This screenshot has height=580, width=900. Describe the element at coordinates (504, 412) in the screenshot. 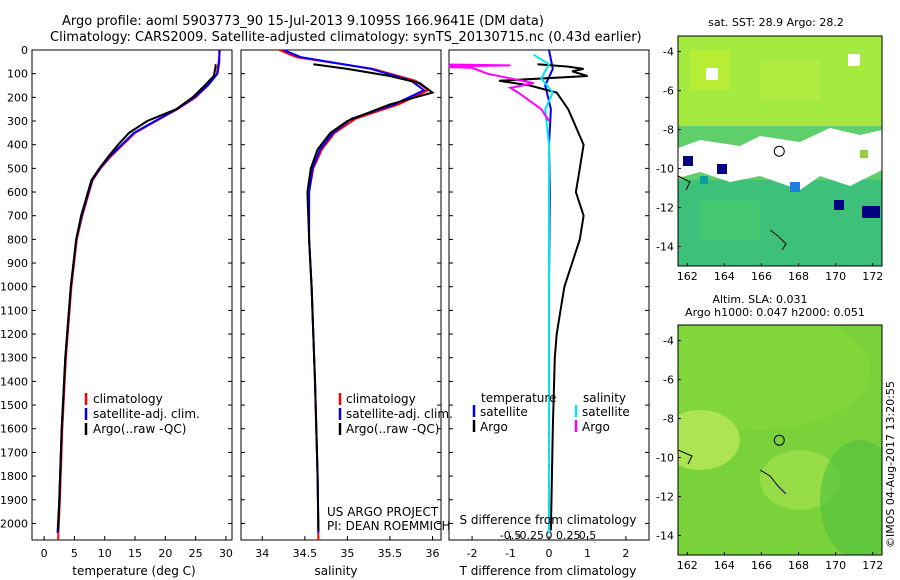

I see `legend-label-t-satellite: satellite` at that location.